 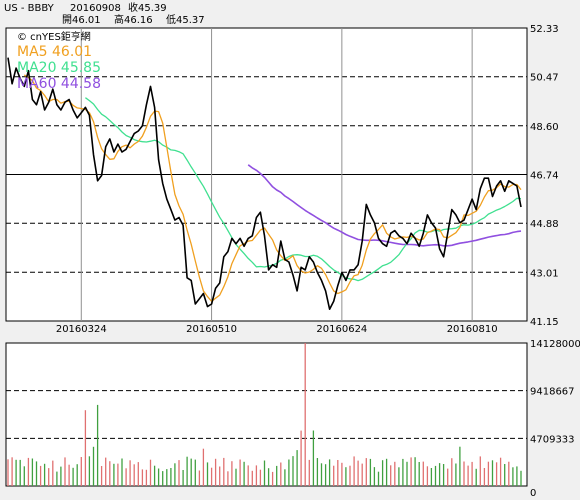 What do you see at coordinates (81, 20) in the screenshot?
I see `header-open: 開46.01` at bounding box center [81, 20].